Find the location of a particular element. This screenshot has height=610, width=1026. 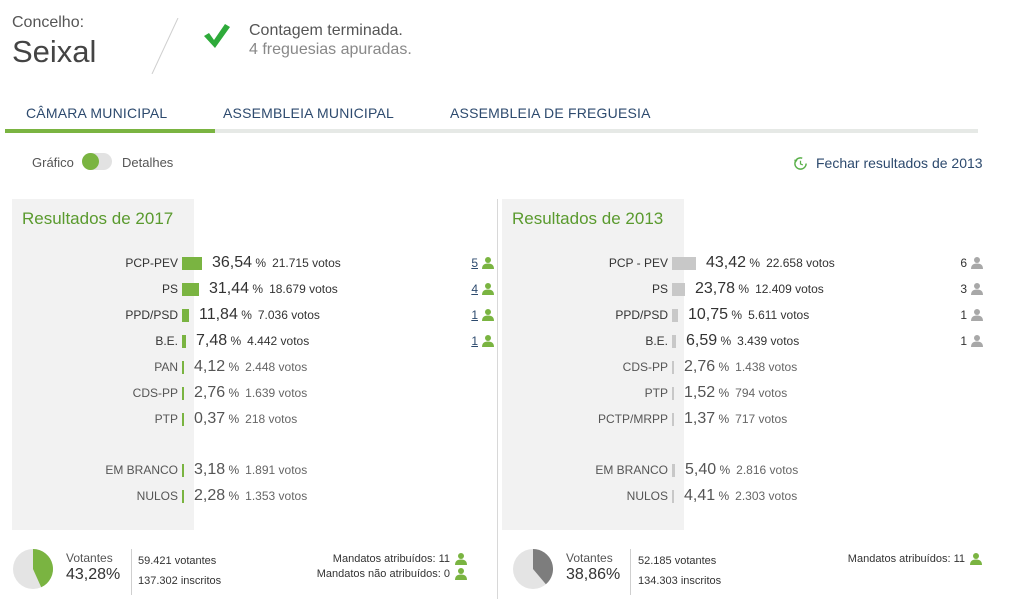

result-percentage: 36,54 % 21.715 votos is located at coordinates (276, 263).